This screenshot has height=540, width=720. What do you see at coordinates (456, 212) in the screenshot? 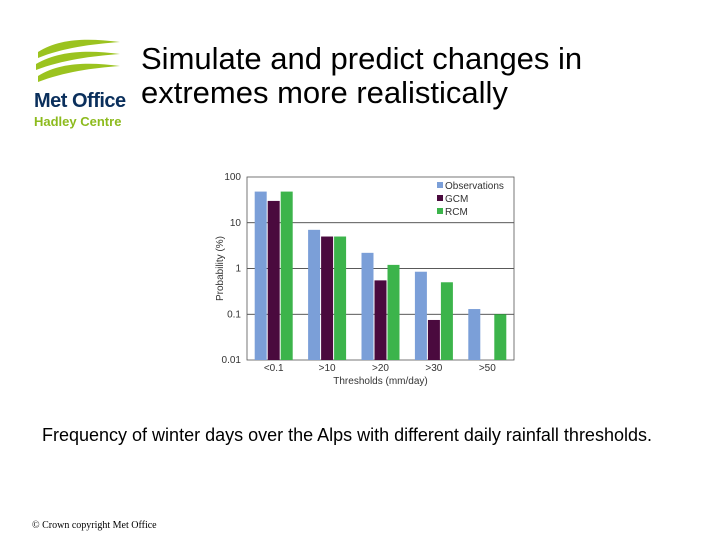
I see `legend-entry: RCM` at bounding box center [456, 212].